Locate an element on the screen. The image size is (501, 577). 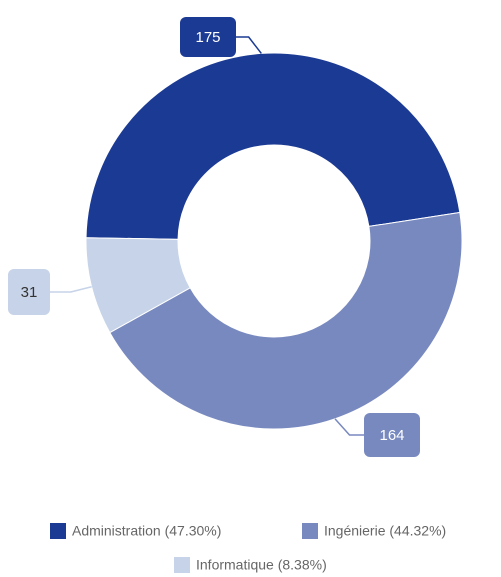
data-label: 31 is located at coordinates (29, 292).